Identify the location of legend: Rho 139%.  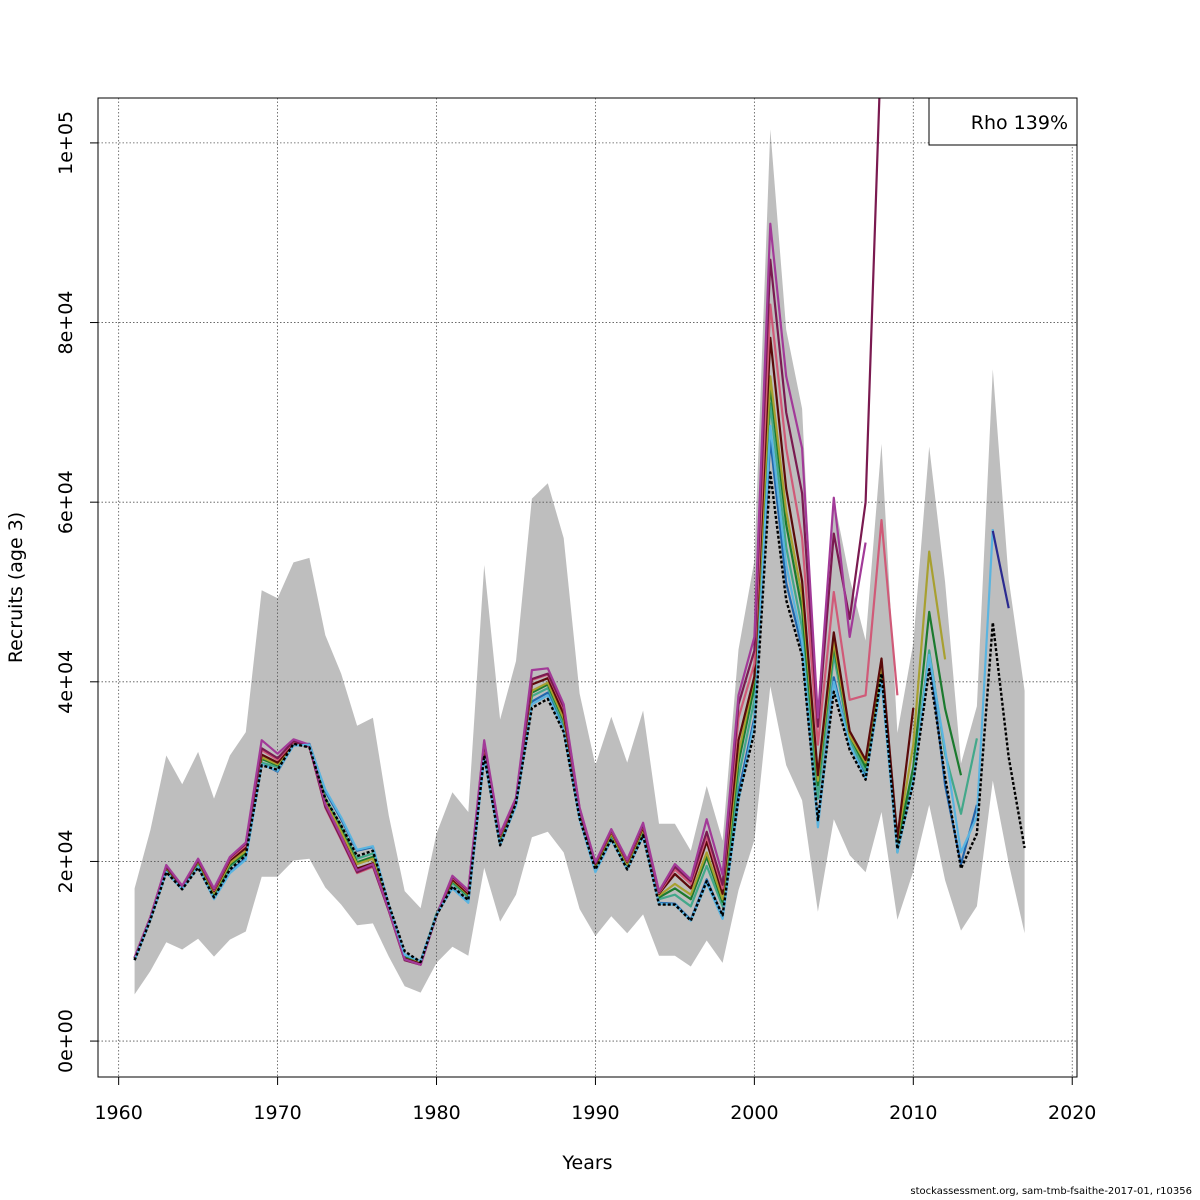
(1003, 121).